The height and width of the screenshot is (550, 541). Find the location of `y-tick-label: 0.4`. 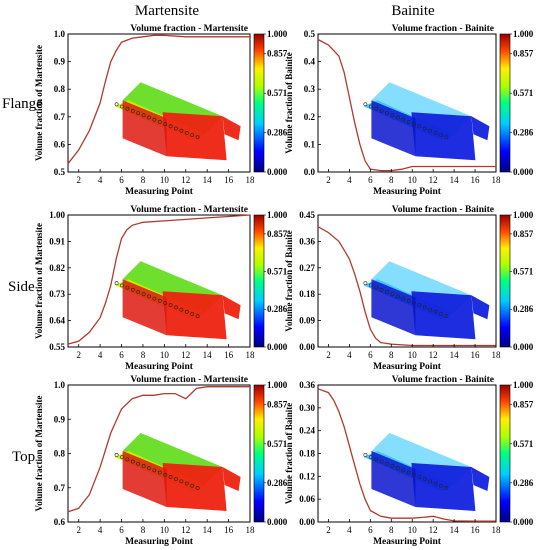

y-tick-label: 0.4 is located at coordinates (310, 62).